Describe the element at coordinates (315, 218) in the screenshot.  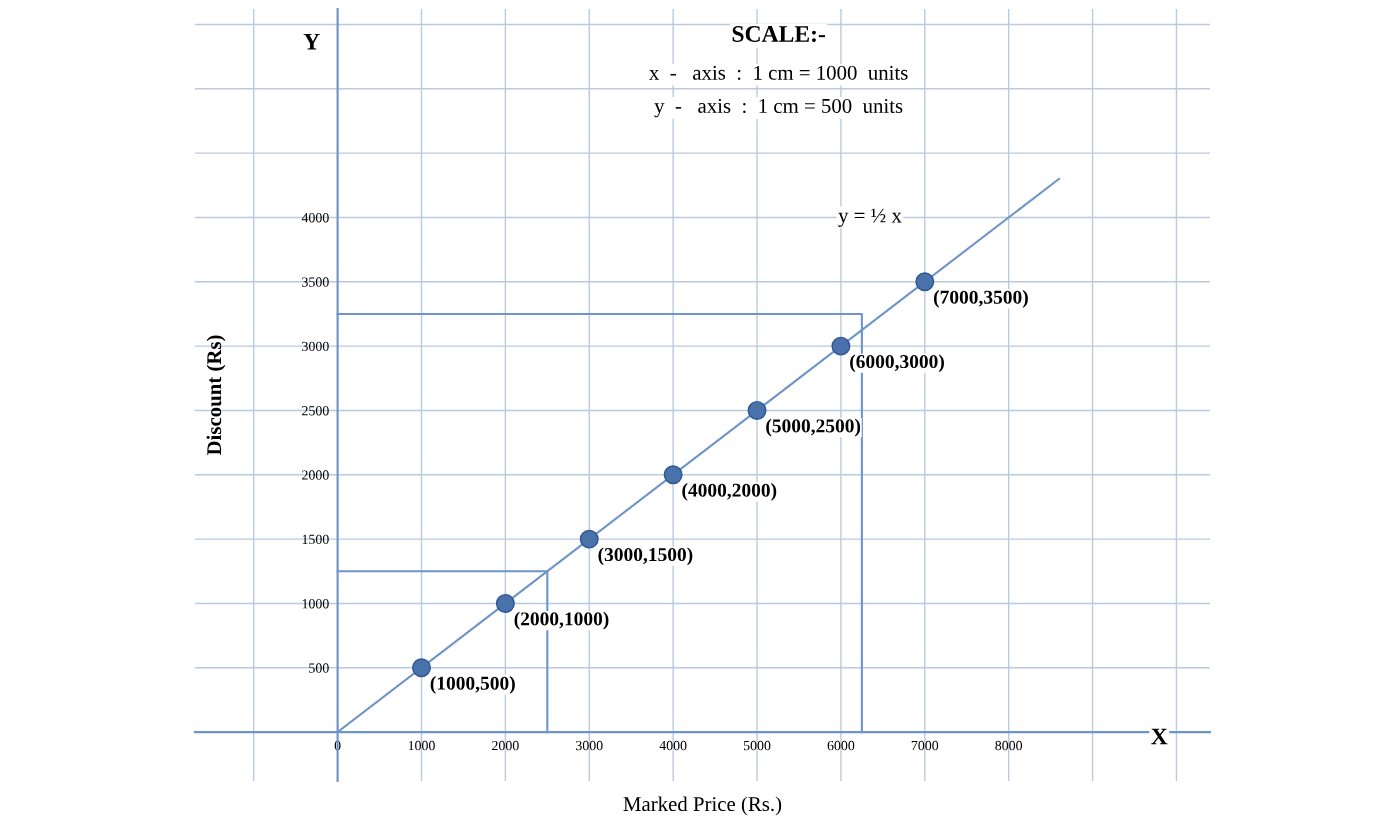
I see `y-tick-label: 4000` at that location.